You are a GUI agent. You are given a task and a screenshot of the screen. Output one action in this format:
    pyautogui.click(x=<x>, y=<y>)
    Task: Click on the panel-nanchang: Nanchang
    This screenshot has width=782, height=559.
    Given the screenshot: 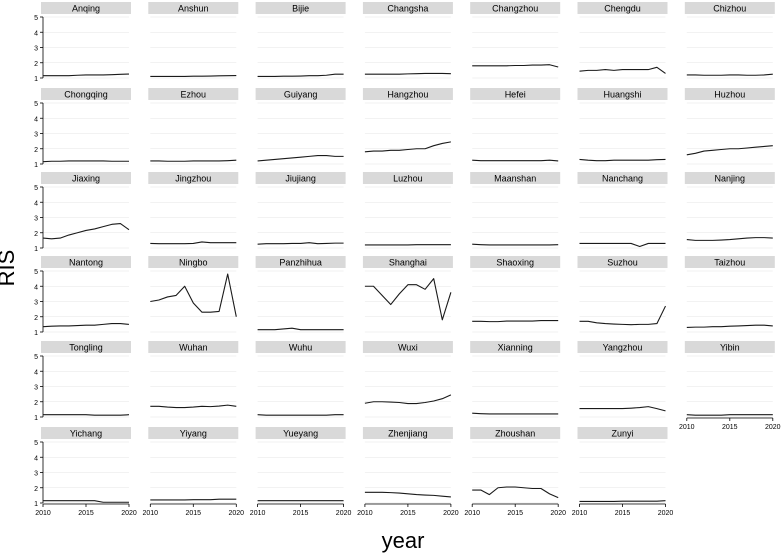 What is the action you would take?
    pyautogui.click(x=623, y=210)
    